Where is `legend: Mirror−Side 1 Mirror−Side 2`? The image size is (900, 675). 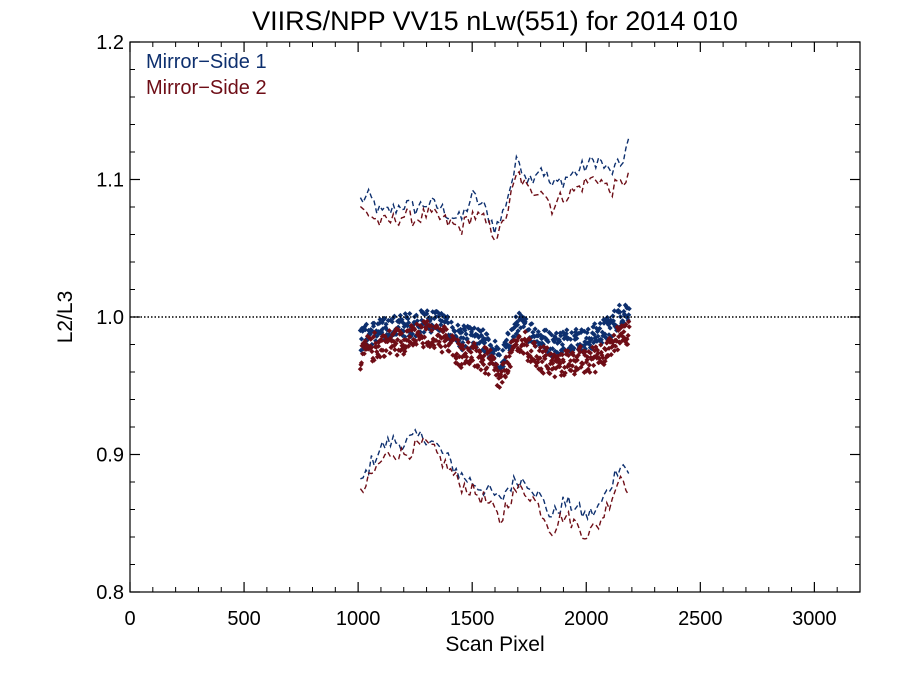
legend: Mirror−Side 1 Mirror−Side 2 is located at coordinates (206, 75).